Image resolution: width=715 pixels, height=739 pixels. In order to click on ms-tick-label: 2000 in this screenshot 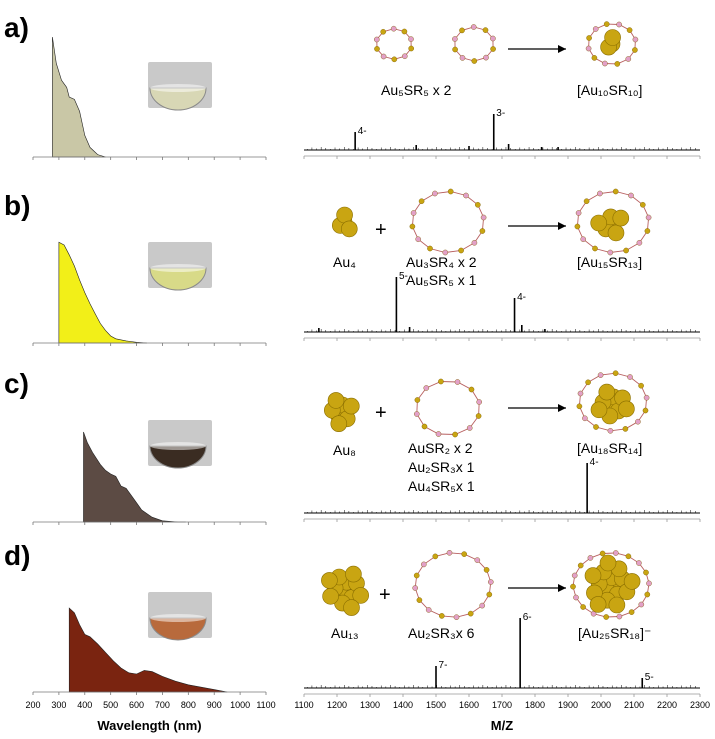, I will do `click(601, 705)`.